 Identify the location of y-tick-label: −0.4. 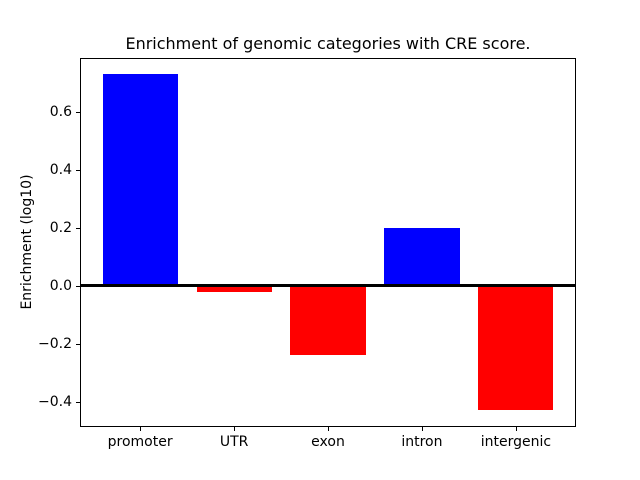
(55, 401).